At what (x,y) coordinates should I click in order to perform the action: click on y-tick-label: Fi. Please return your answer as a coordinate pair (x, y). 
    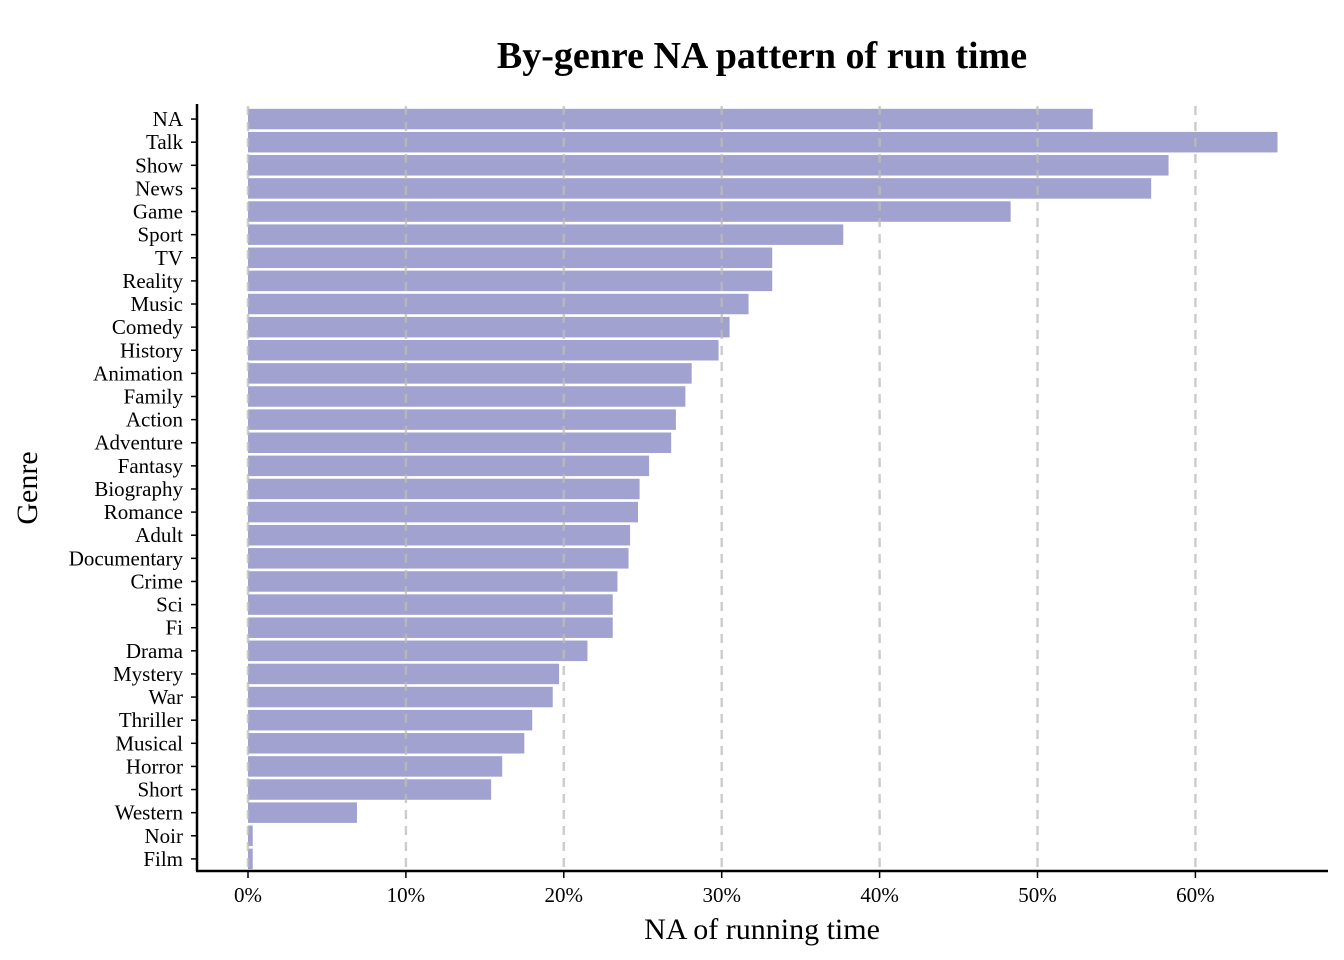
    Looking at the image, I should click on (174, 628).